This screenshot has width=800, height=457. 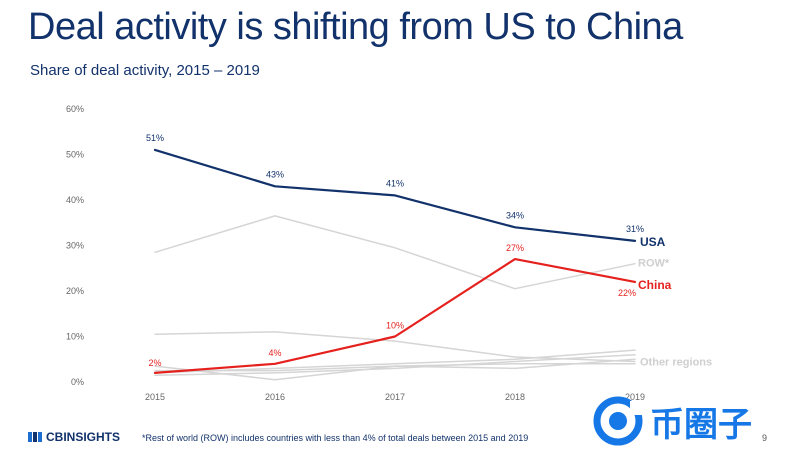 I want to click on chart-subtitle: Share of deal activity, 2015 – 2019, so click(x=145, y=70).